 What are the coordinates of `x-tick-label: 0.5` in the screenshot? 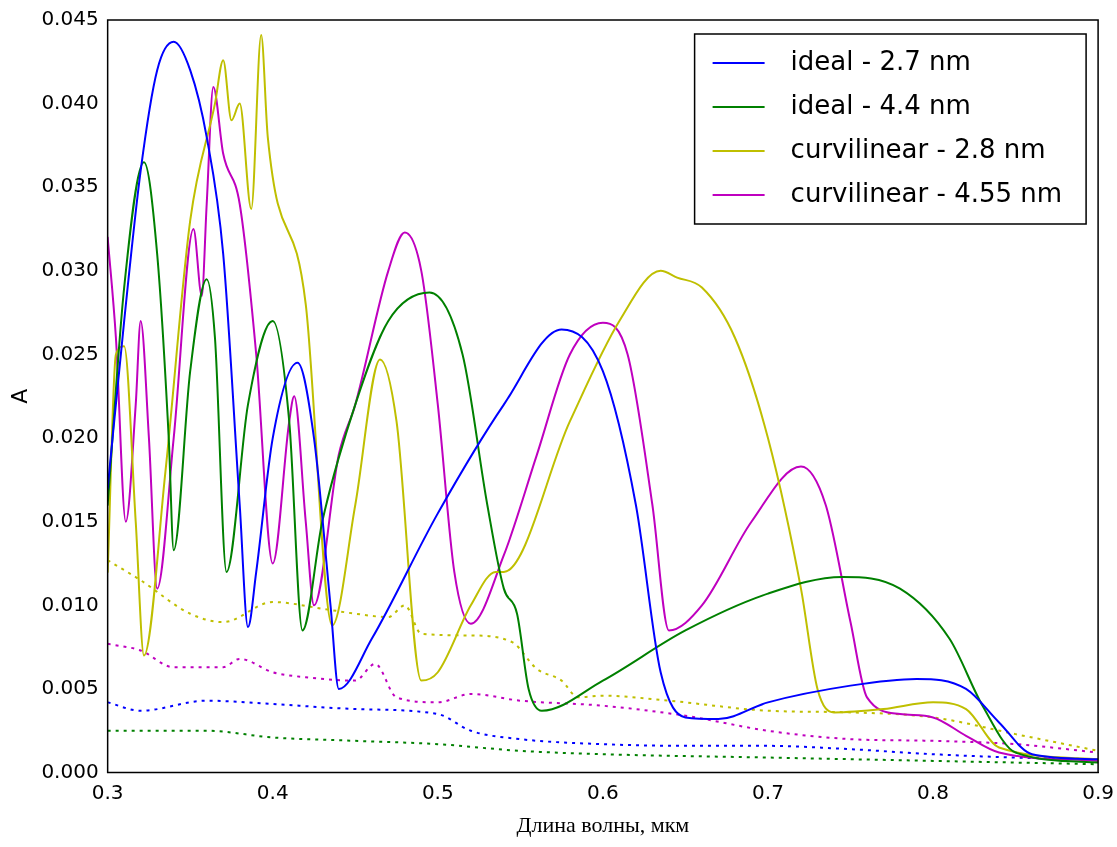 It's located at (437, 791).